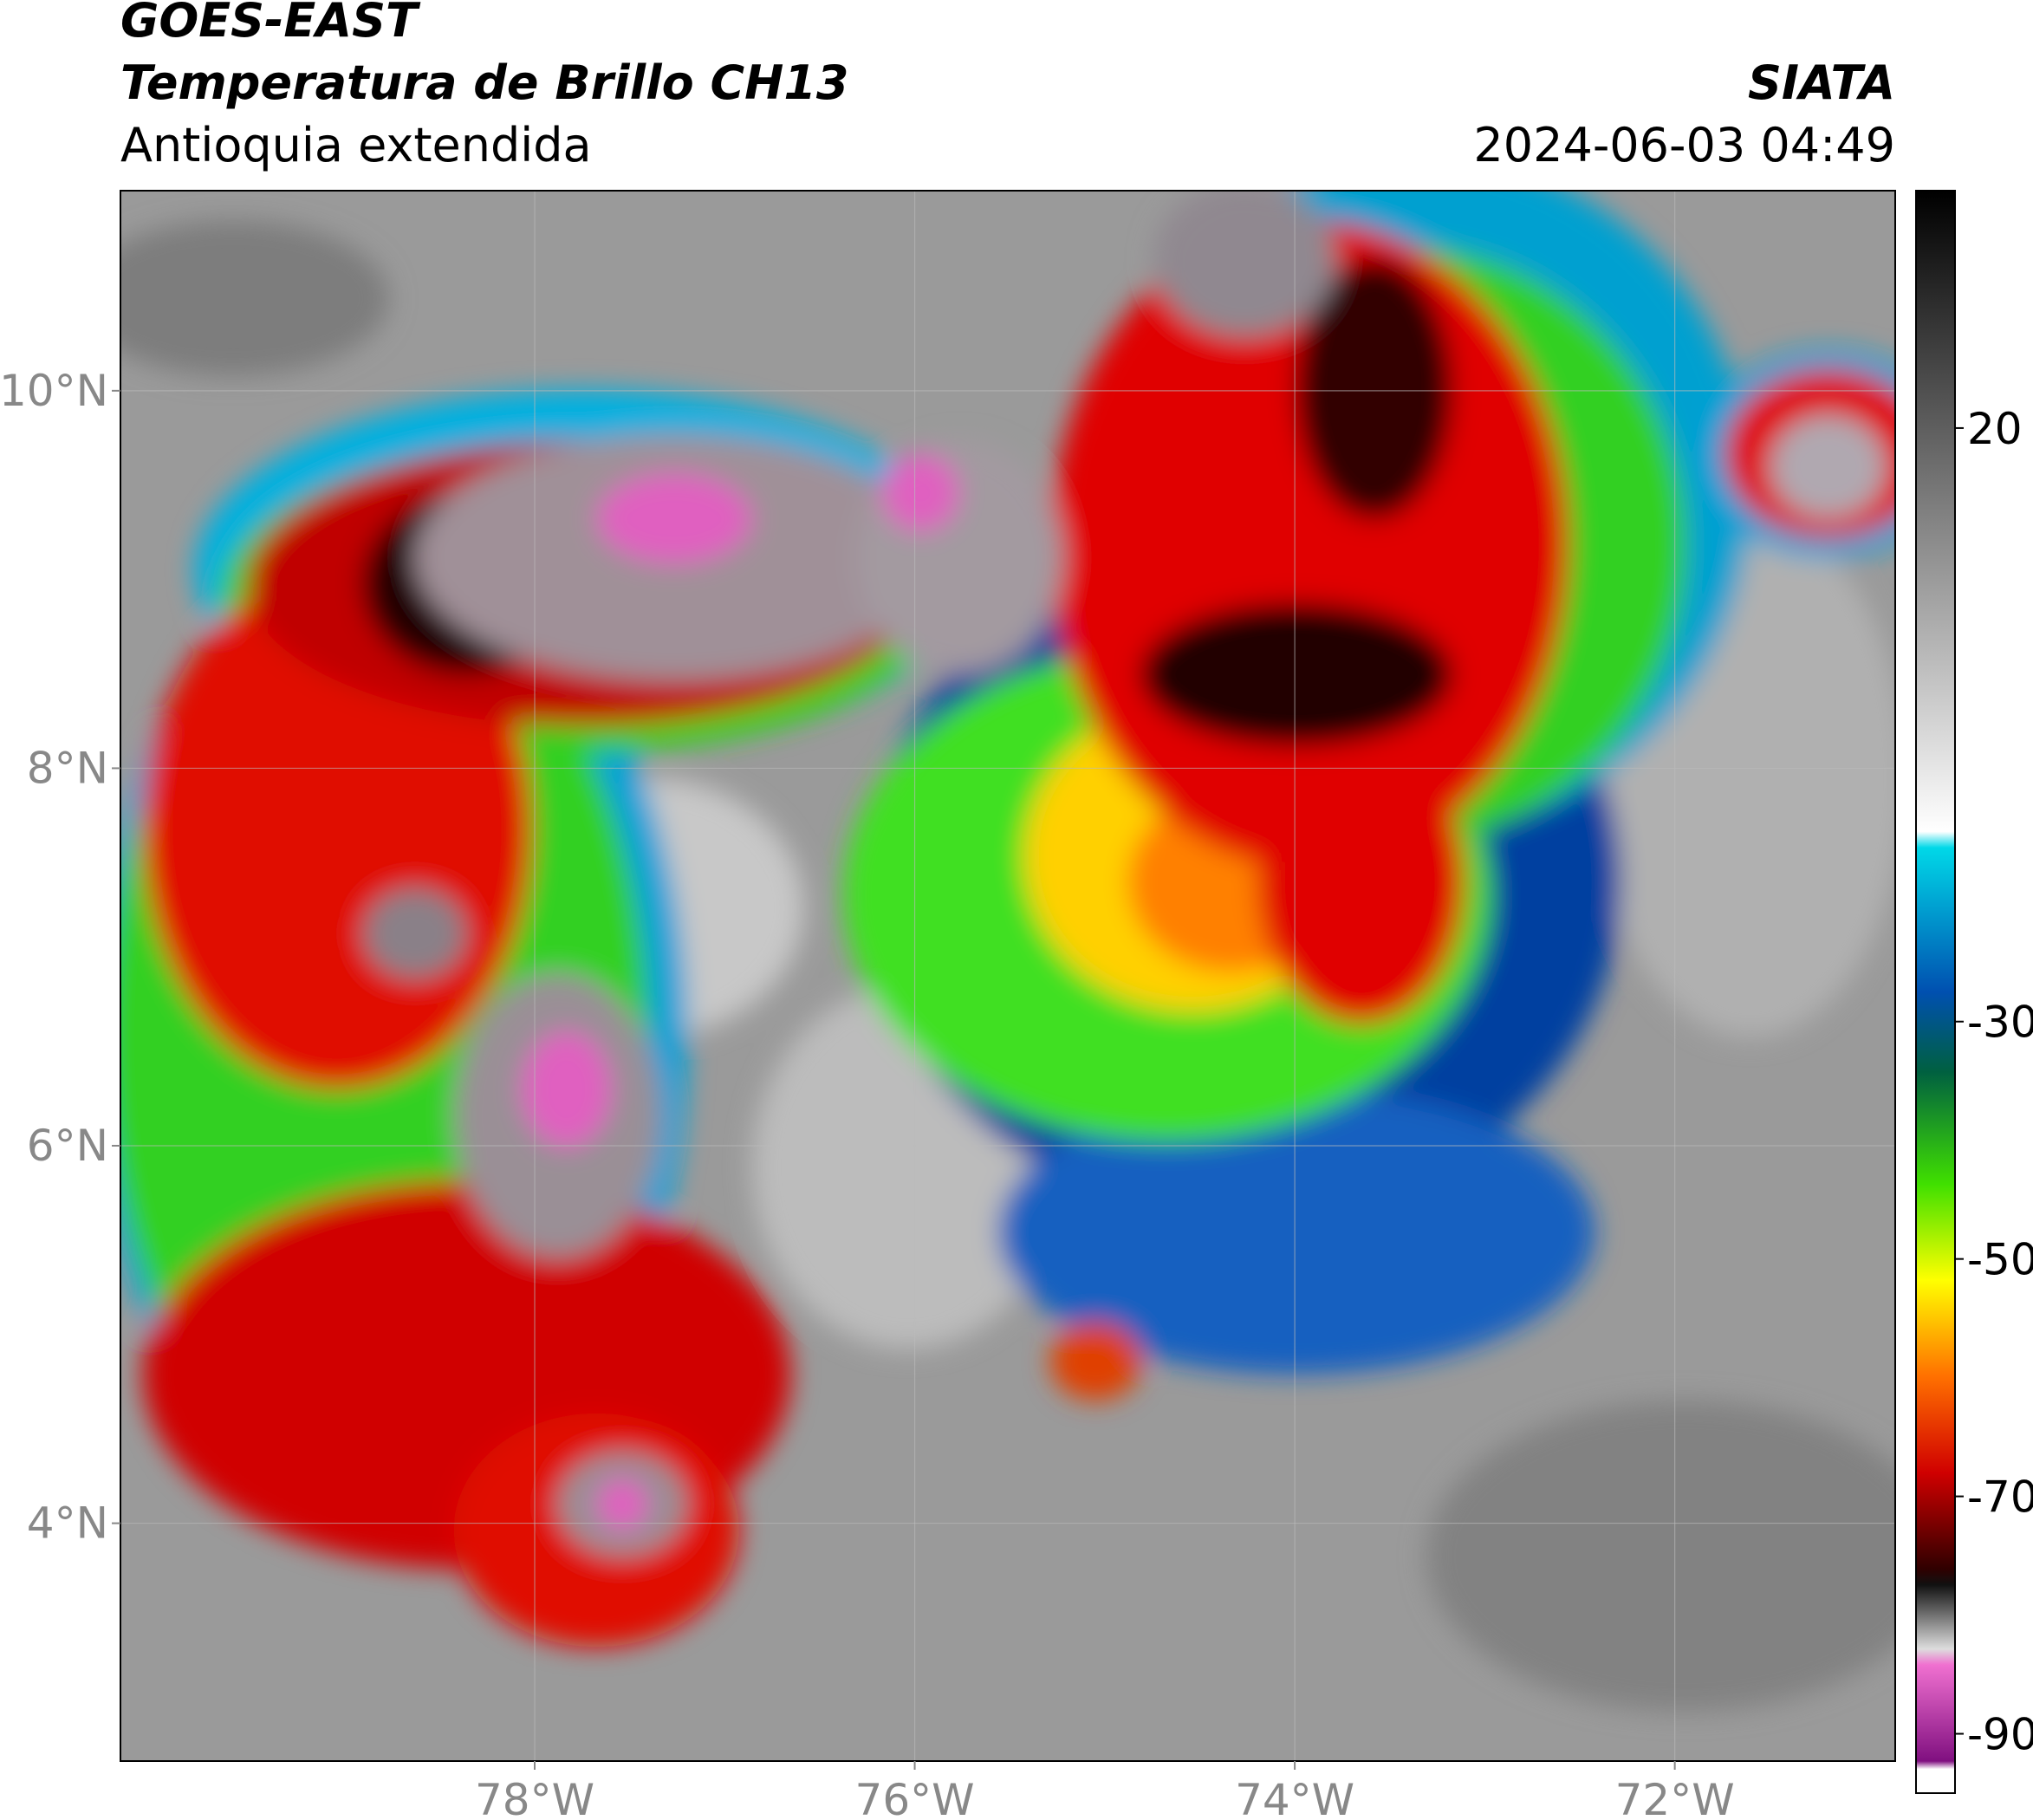 This screenshot has height=1820, width=2033. I want to click on datetime: 2024-06-03 04:49, so click(1684, 145).